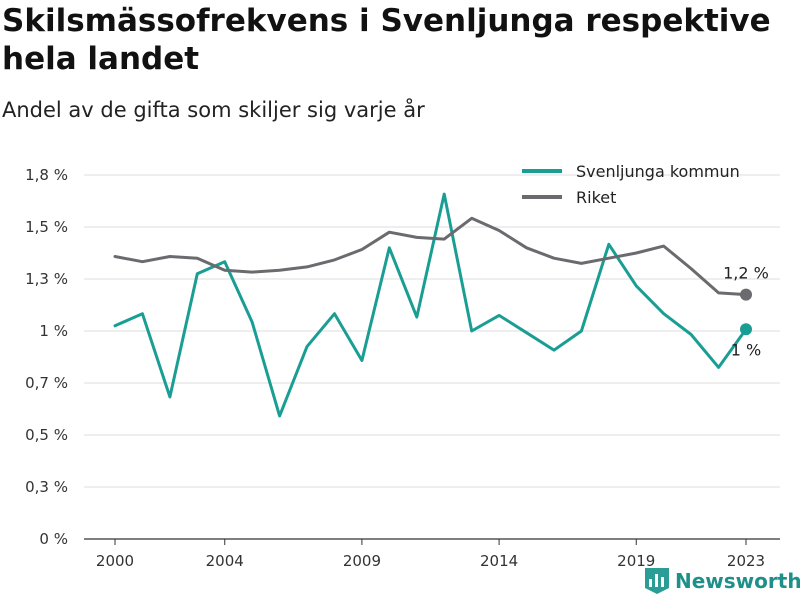 The width and height of the screenshot is (800, 600). What do you see at coordinates (46, 383) in the screenshot?
I see `y-tick-label: 0,7 %` at bounding box center [46, 383].